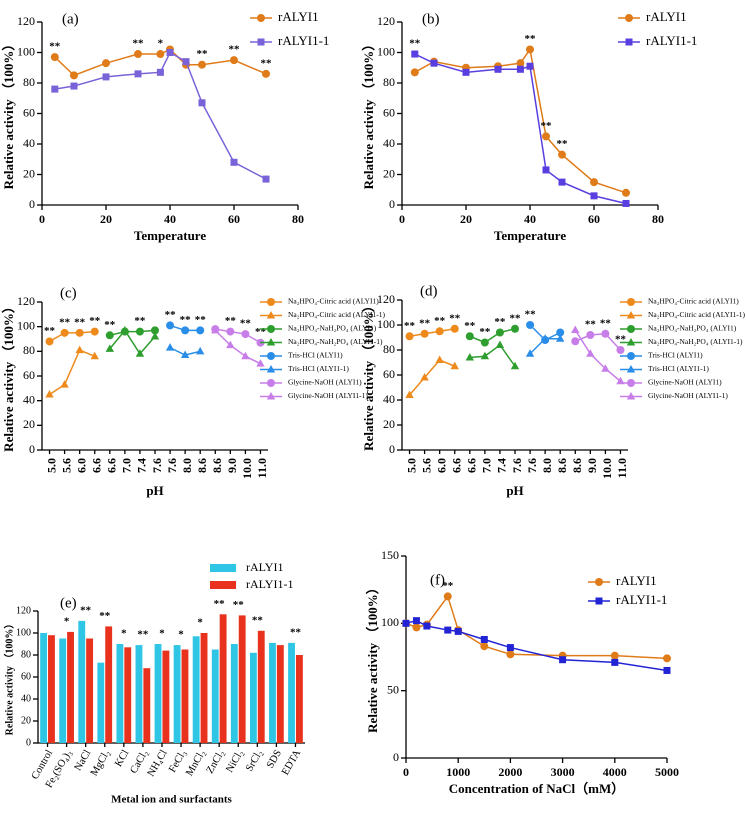 This screenshot has height=815, width=746. Describe the element at coordinates (615, 772) in the screenshot. I see `x-tick-label: 4000` at that location.